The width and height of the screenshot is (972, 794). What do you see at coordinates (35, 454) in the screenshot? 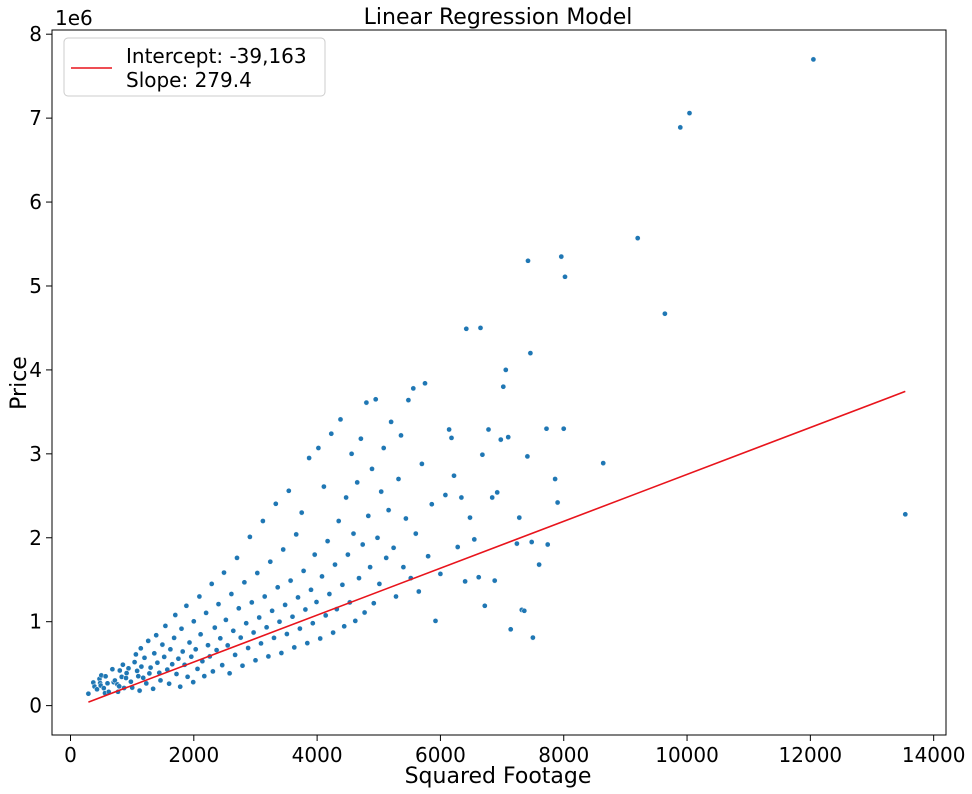
I see `y-tick-label: 3` at bounding box center [35, 454].